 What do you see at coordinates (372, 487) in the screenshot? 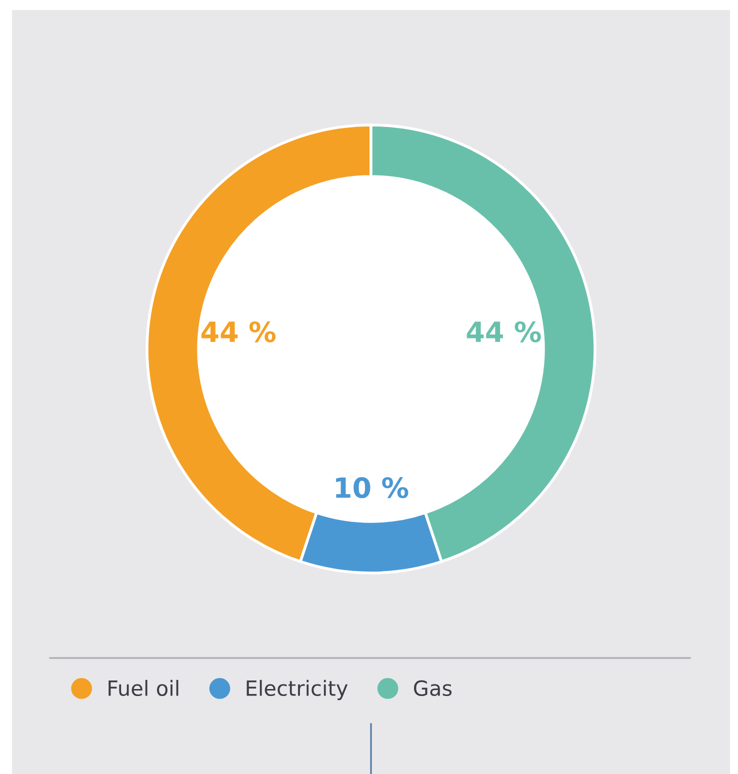
I see `data-label: 10 %` at bounding box center [372, 487].